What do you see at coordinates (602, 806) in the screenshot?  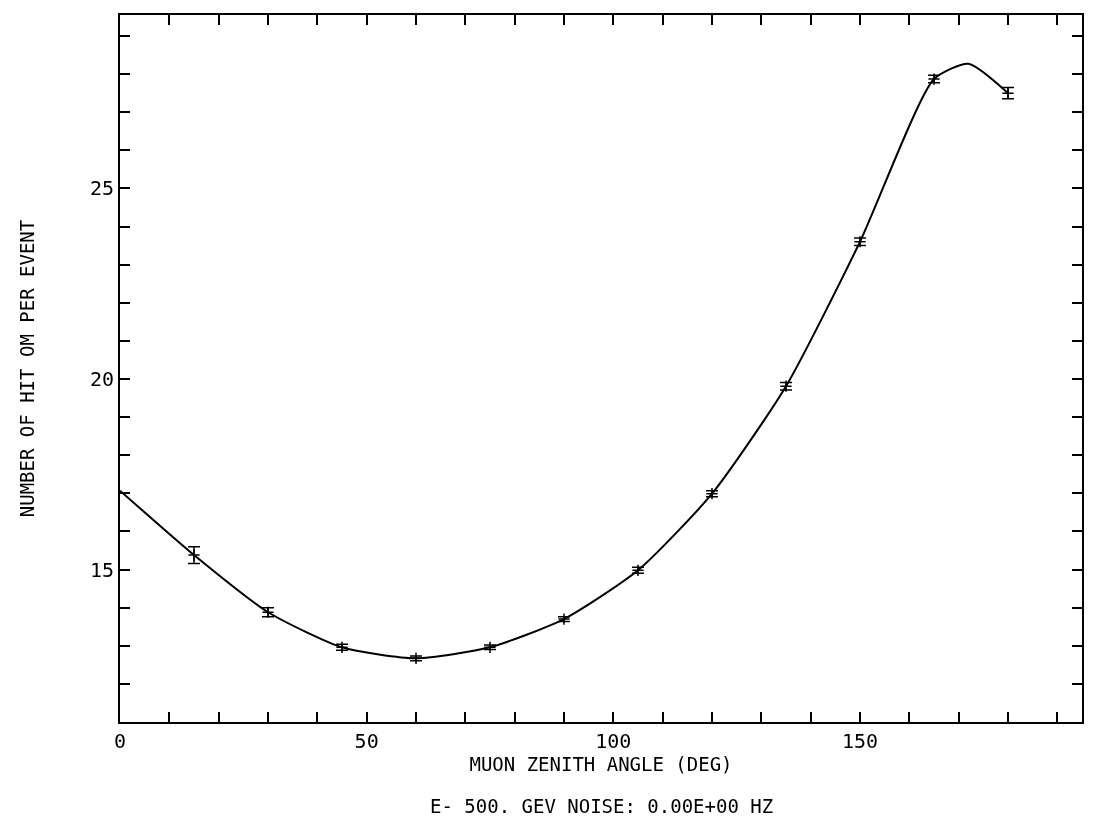 I see `text: E- 500. GEV NOISE: 0.00E+00 HZ` at bounding box center [602, 806].